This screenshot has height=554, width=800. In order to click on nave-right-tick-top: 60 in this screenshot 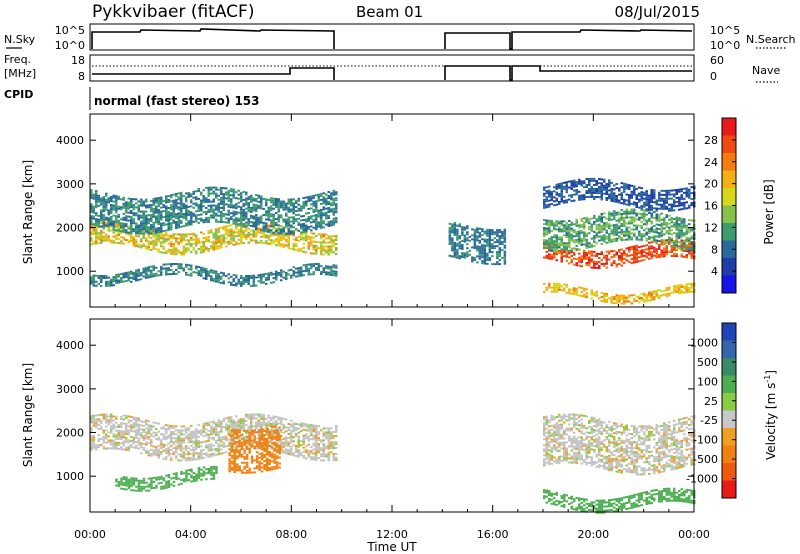, I will do `click(717, 60)`.